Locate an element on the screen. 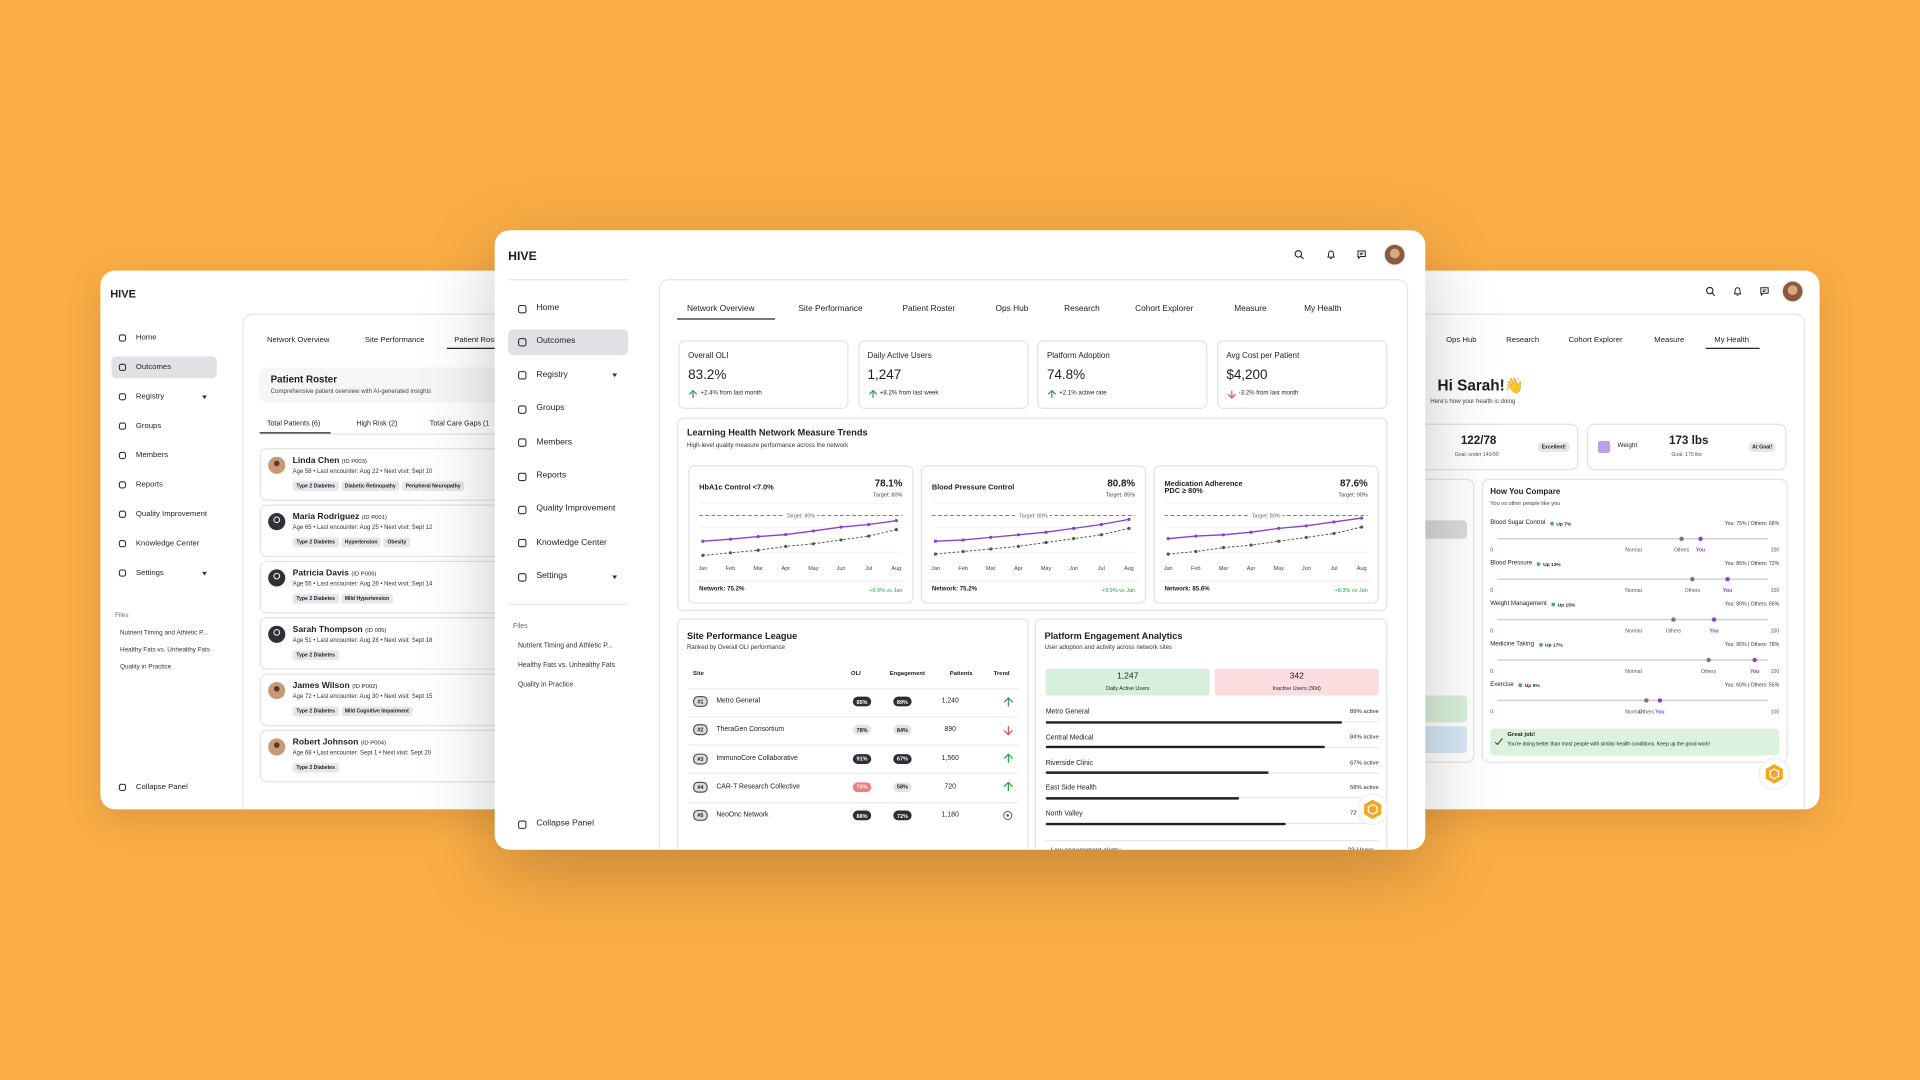  patient-id: (ID P006) is located at coordinates (364, 574).